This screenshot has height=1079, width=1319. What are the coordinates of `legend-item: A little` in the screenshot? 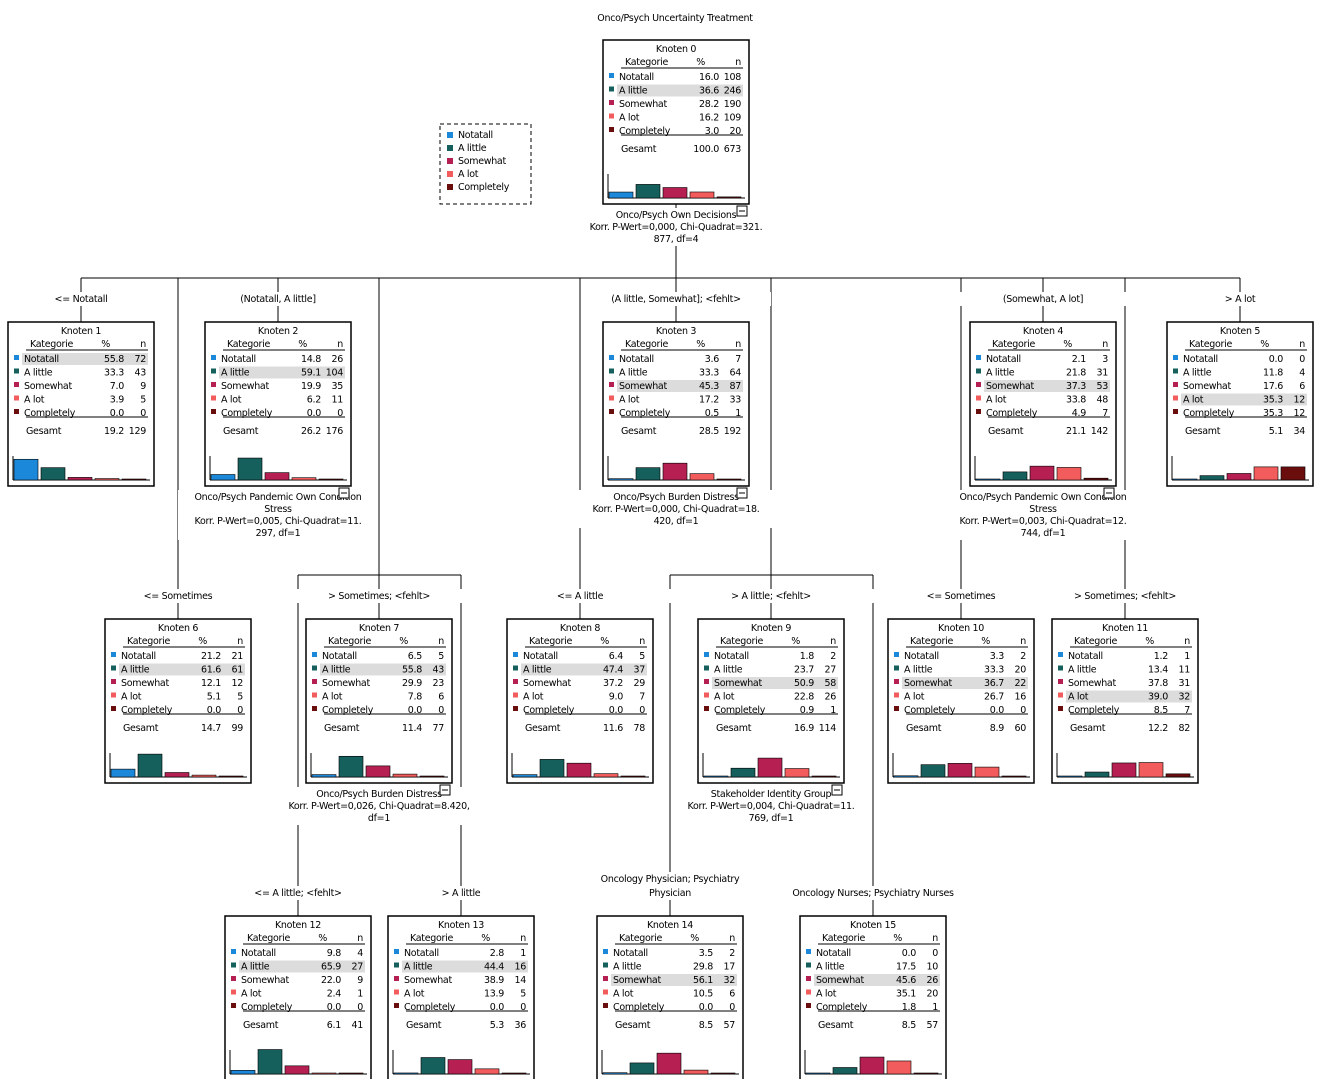 It's located at (472, 148).